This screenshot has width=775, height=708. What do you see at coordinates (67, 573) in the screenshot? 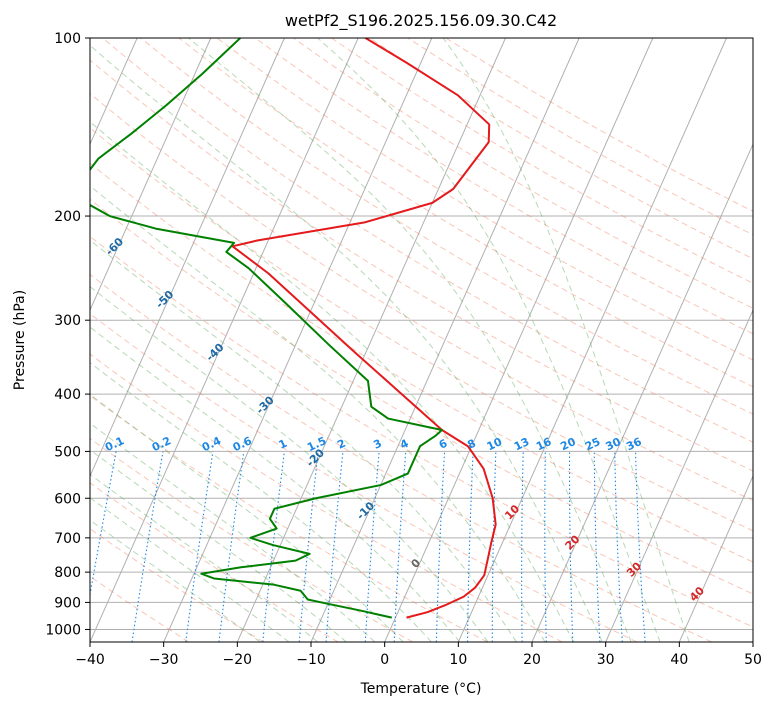
I see `y-tick-label: 800` at bounding box center [67, 573].